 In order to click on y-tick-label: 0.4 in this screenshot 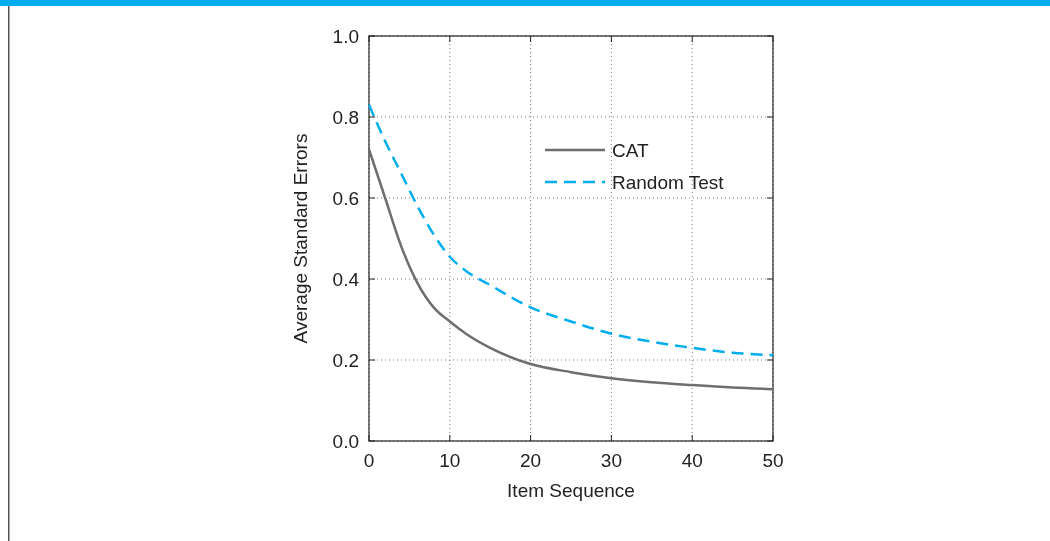, I will do `click(346, 279)`.